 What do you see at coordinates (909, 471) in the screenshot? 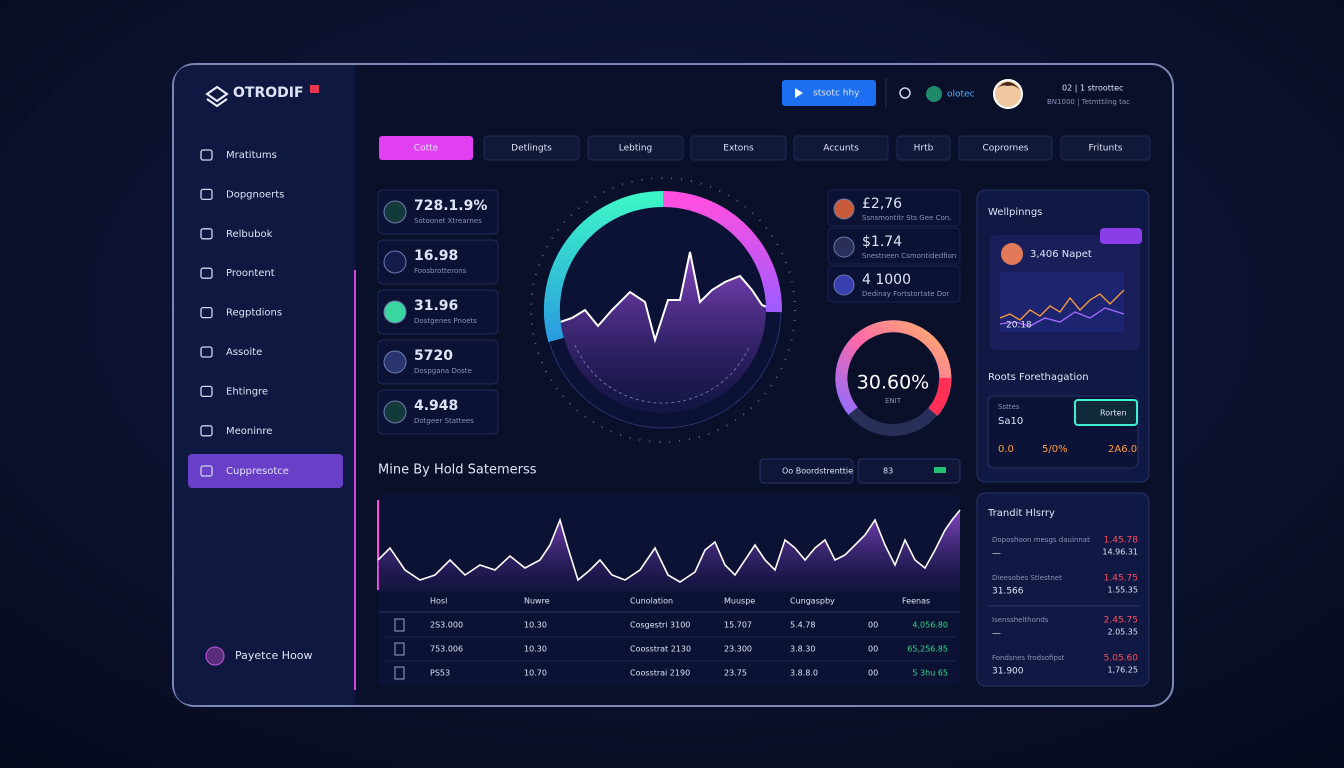
I see `range-button` at bounding box center [909, 471].